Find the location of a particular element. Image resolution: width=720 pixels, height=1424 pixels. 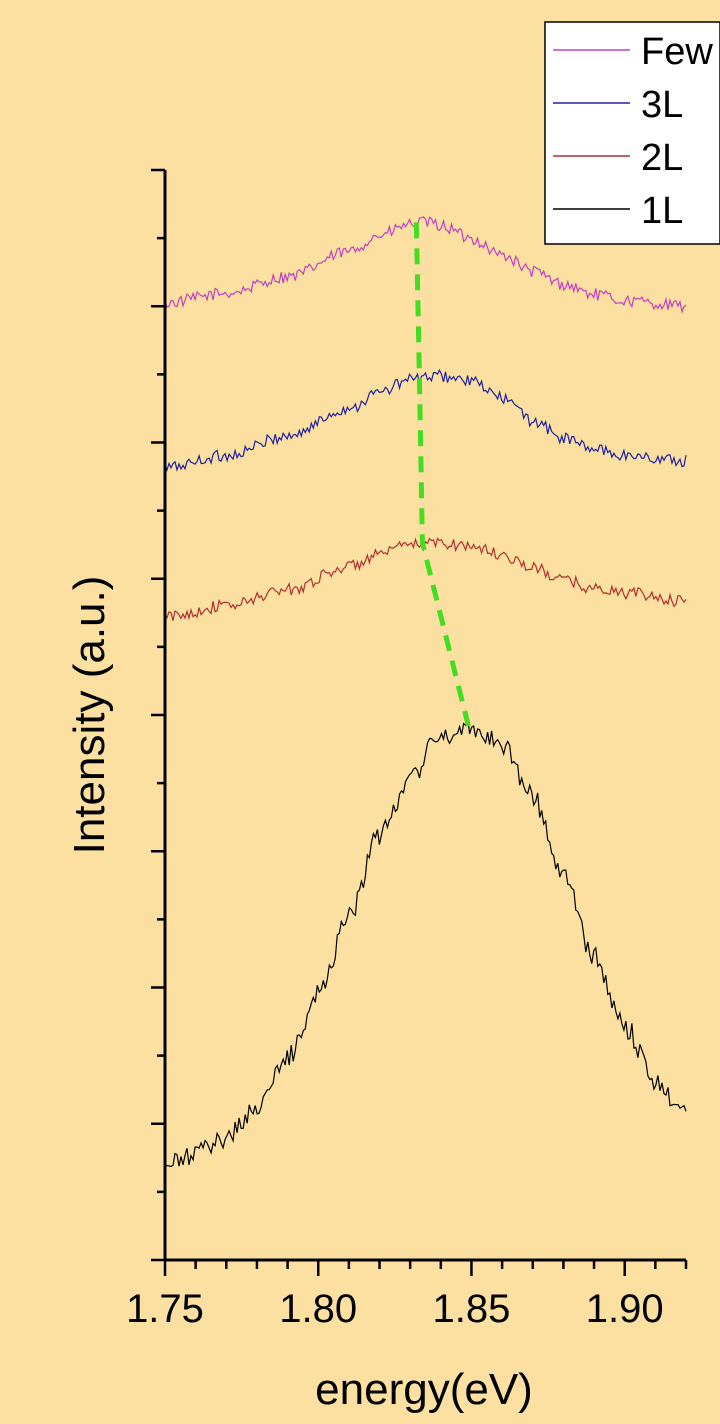

series-line-3l is located at coordinates (425, 420).